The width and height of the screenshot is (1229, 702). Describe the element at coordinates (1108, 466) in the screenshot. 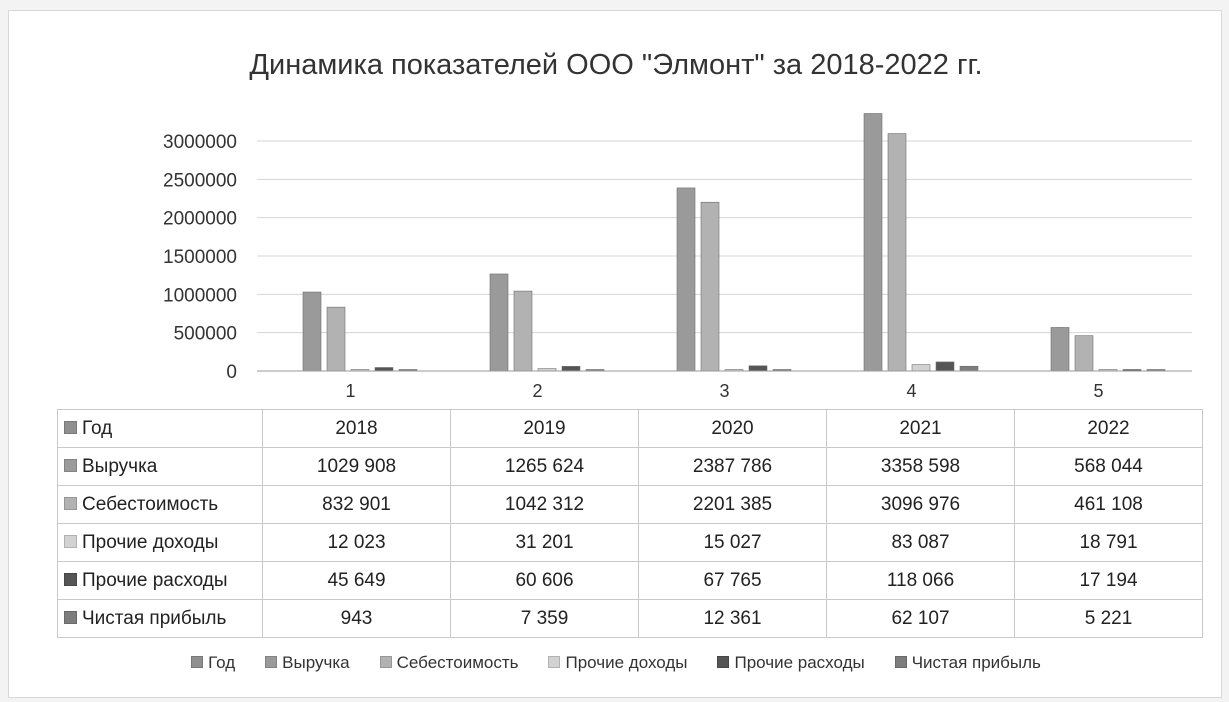

I see `table-cell: 568 044` at that location.